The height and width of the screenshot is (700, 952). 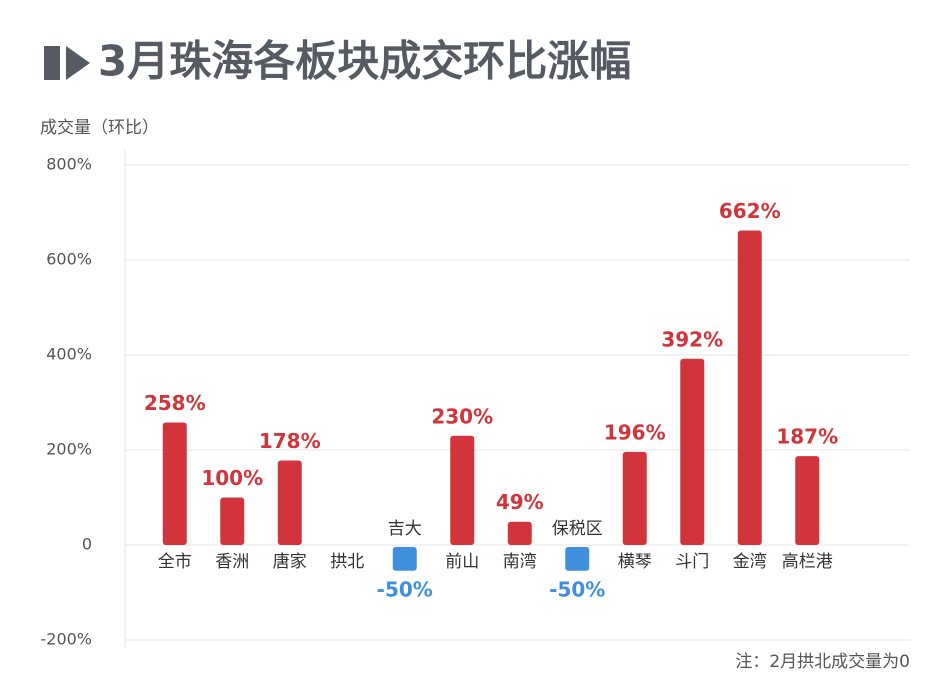 What do you see at coordinates (69, 449) in the screenshot?
I see `y-tick-label: 200%` at bounding box center [69, 449].